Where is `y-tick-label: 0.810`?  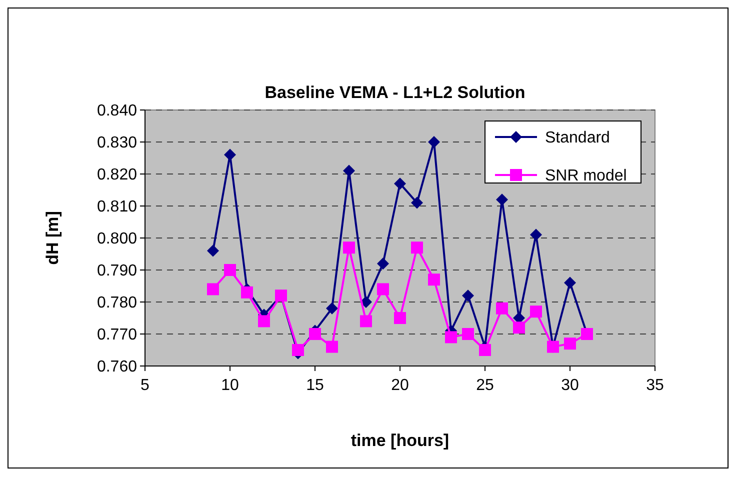
y-tick-label: 0.810 is located at coordinates (117, 207).